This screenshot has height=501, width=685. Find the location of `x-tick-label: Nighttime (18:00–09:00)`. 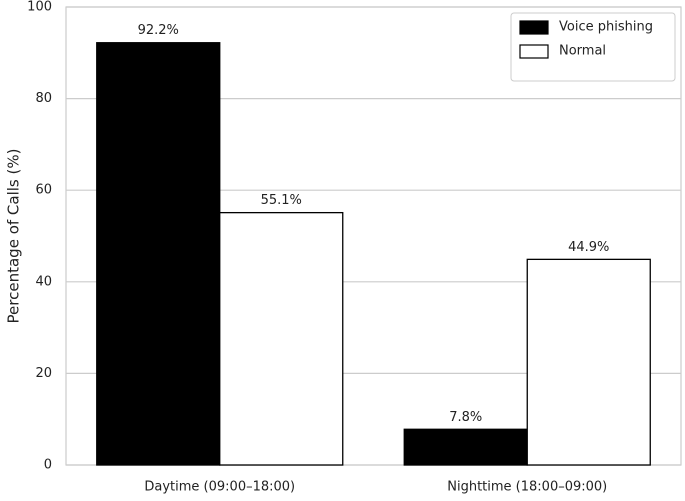

x-tick-label: Nighttime (18:00–09:00) is located at coordinates (527, 487).